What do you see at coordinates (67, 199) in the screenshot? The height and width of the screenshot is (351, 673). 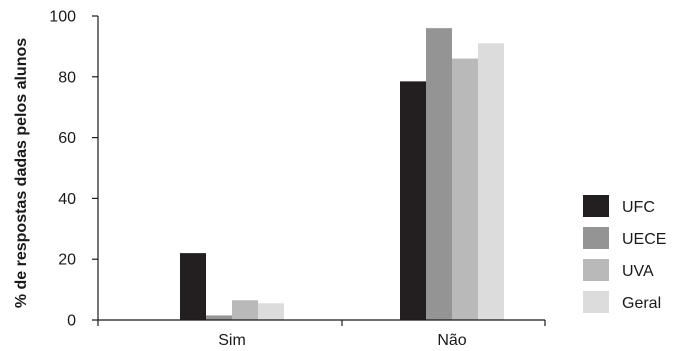 I see `y-tick-label: 40` at bounding box center [67, 199].